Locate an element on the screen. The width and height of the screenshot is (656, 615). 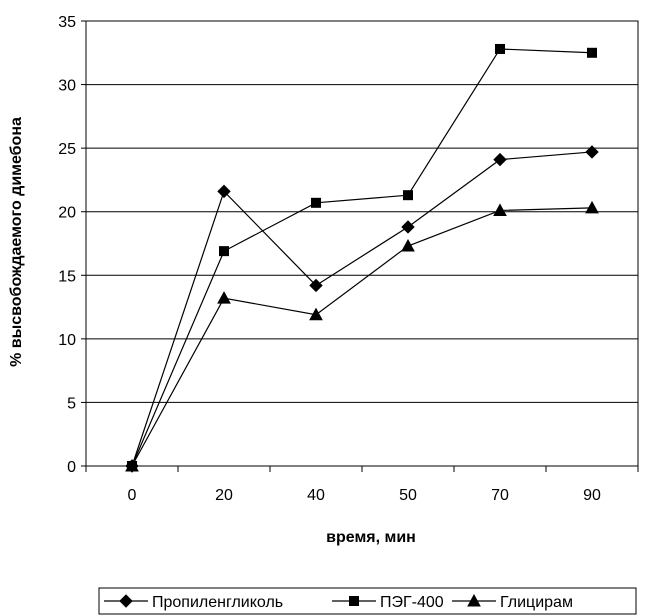
y-tick-label: 30 is located at coordinates (67, 86).